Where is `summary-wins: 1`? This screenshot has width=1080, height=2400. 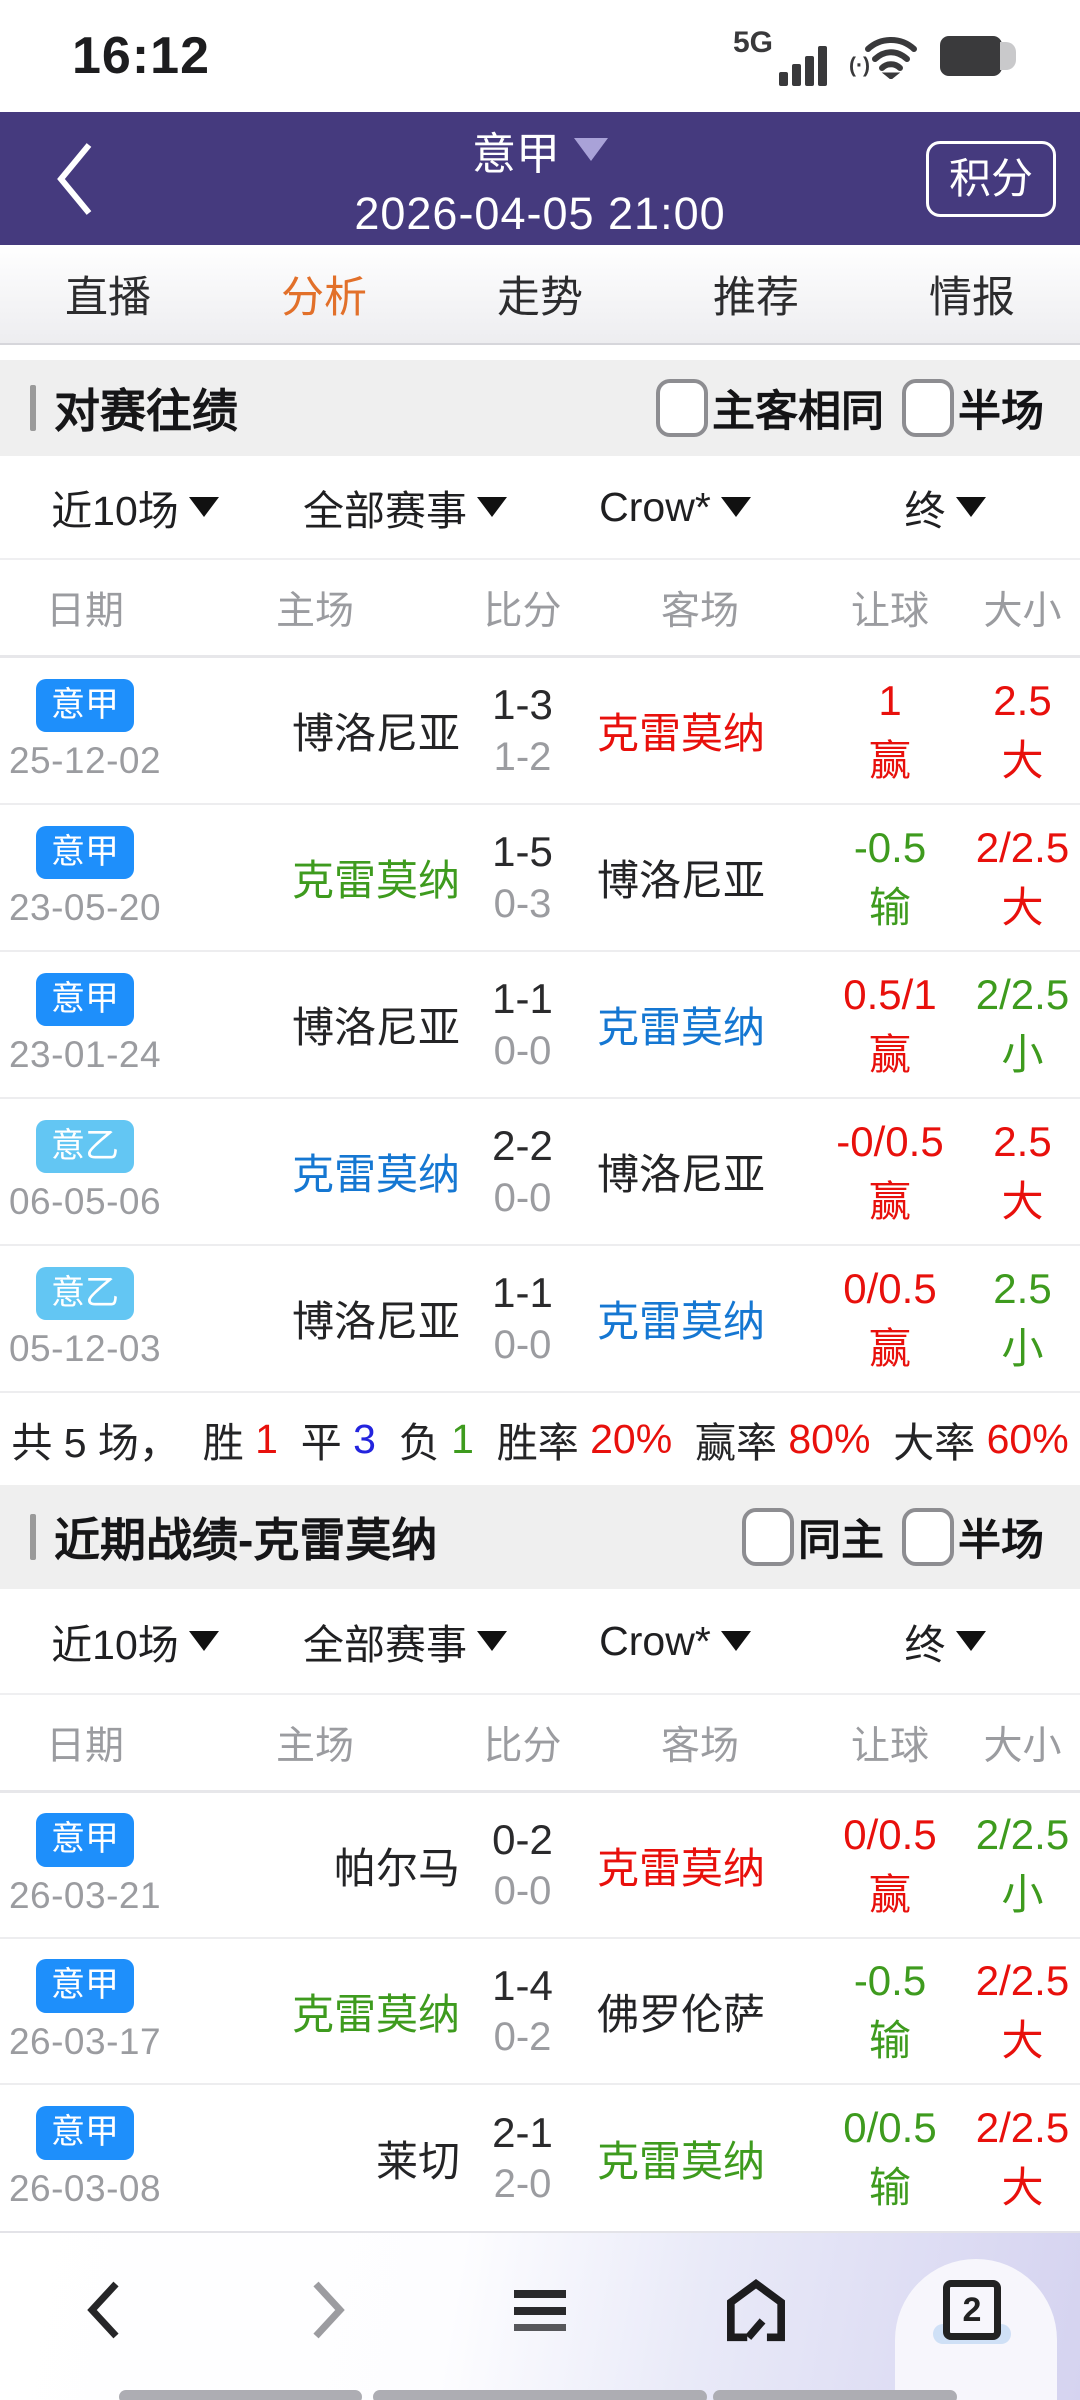 summary-wins: 1 is located at coordinates (266, 1438).